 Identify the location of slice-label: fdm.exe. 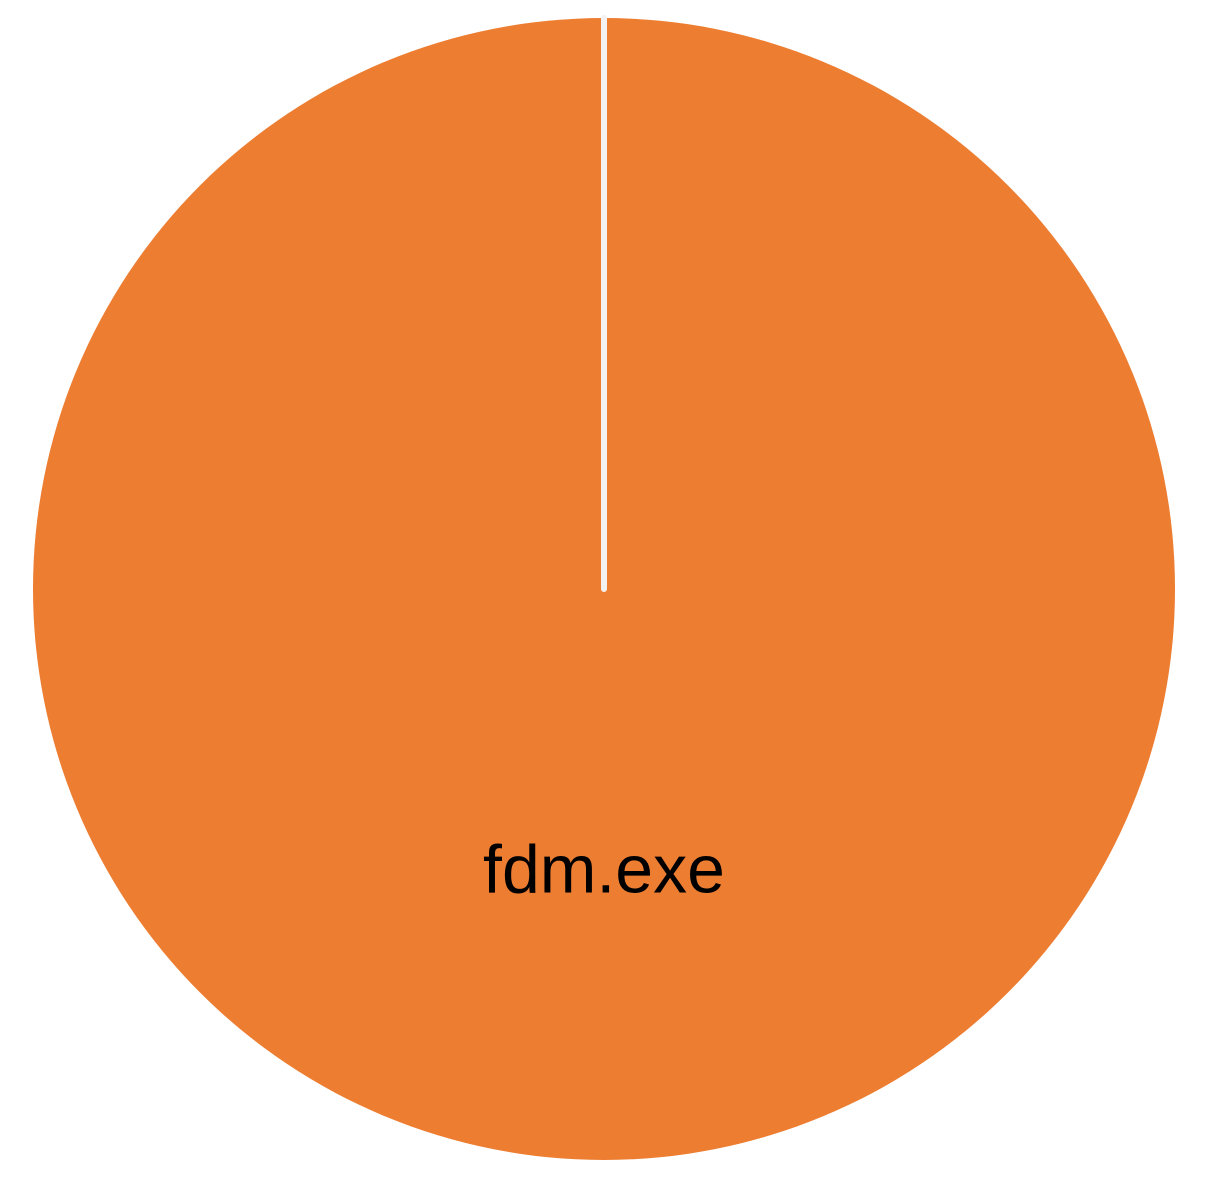
(604, 869).